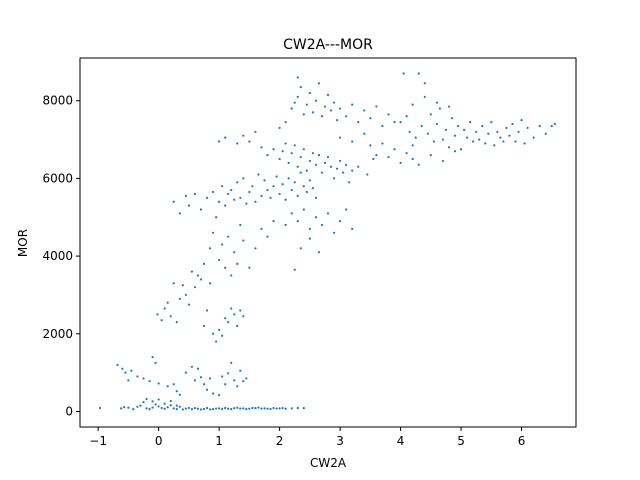  What do you see at coordinates (328, 45) in the screenshot?
I see `chart-title: CW2A---MOR` at bounding box center [328, 45].